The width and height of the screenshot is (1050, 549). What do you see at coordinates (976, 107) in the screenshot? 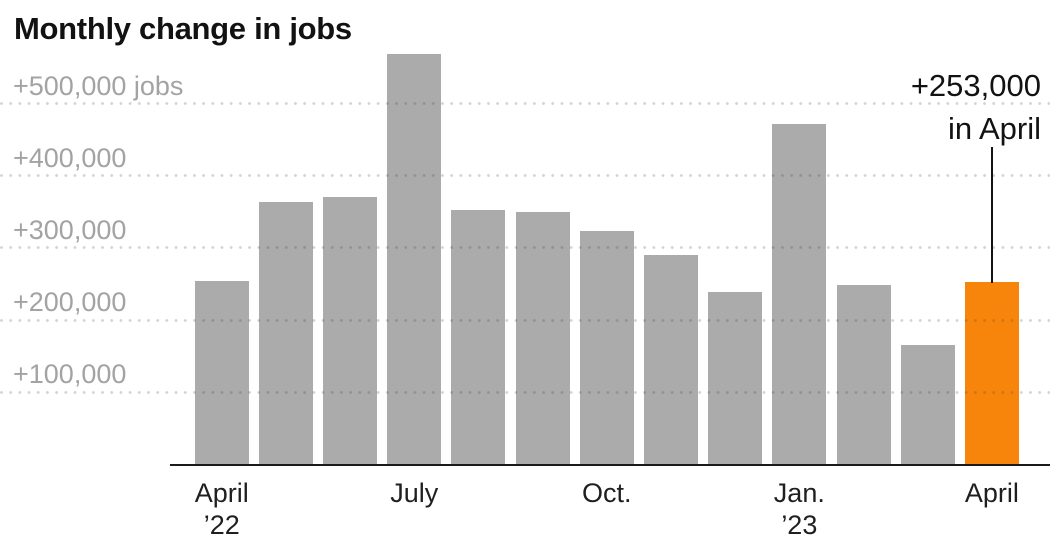
I see `highlight-annotation: +253,000 in April` at bounding box center [976, 107].